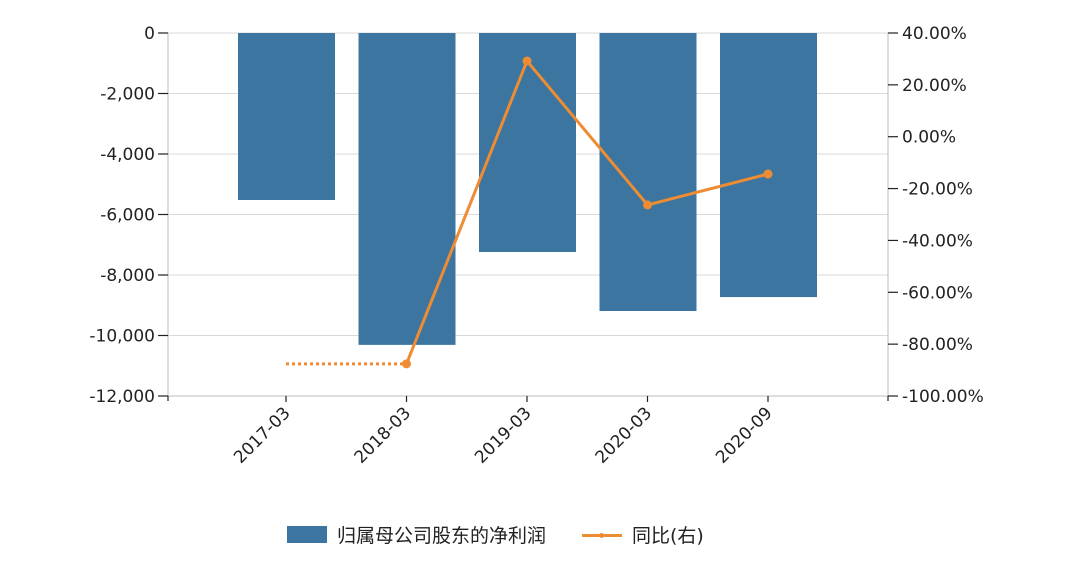 The height and width of the screenshot is (578, 1080). I want to click on y-tick-label: 0, so click(149, 34).